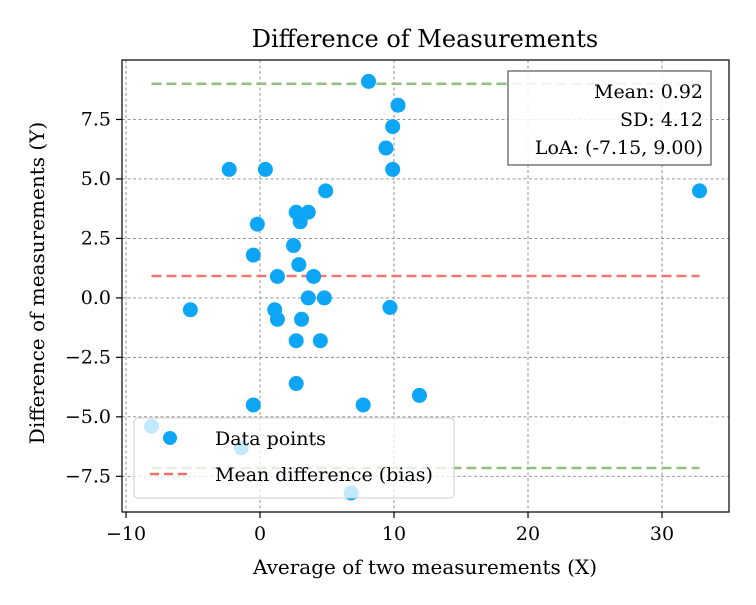 This screenshot has width=756, height=605. Describe the element at coordinates (270, 439) in the screenshot. I see `legend-label-data-points: Data points` at that location.